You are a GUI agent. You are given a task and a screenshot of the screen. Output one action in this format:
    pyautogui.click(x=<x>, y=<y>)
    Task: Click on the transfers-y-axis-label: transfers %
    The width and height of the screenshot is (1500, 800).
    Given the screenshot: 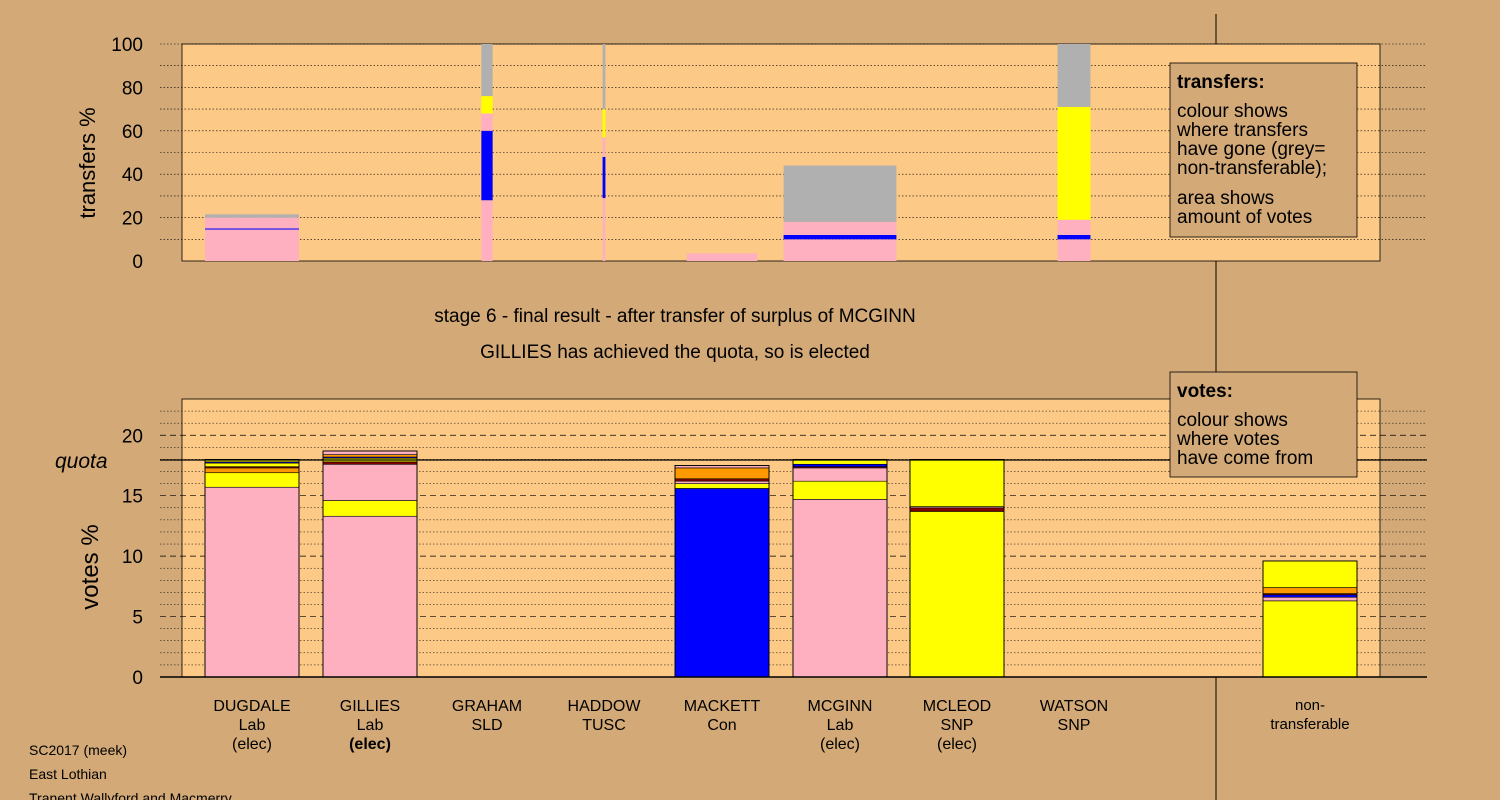 What is the action you would take?
    pyautogui.click(x=87, y=162)
    